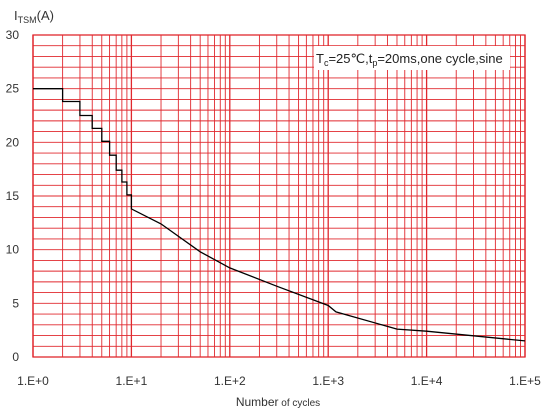 The width and height of the screenshot is (554, 411). I want to click on x-tick-label: 1.E+3, so click(328, 381).